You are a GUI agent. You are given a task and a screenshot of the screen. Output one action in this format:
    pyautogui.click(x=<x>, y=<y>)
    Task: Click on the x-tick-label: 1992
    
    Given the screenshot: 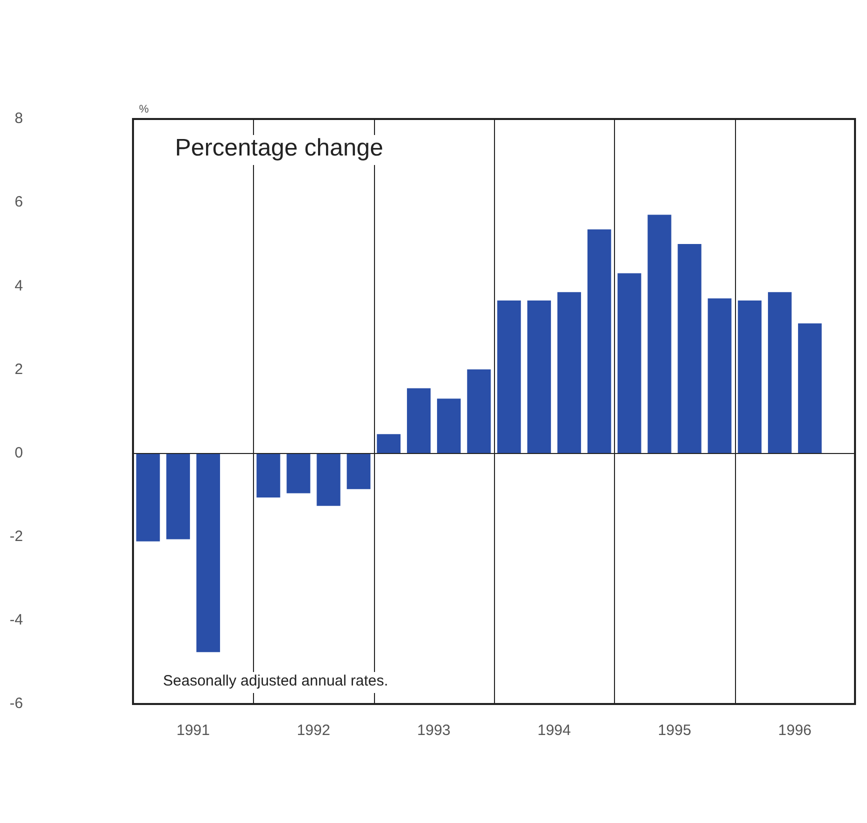 What is the action you would take?
    pyautogui.click(x=313, y=731)
    